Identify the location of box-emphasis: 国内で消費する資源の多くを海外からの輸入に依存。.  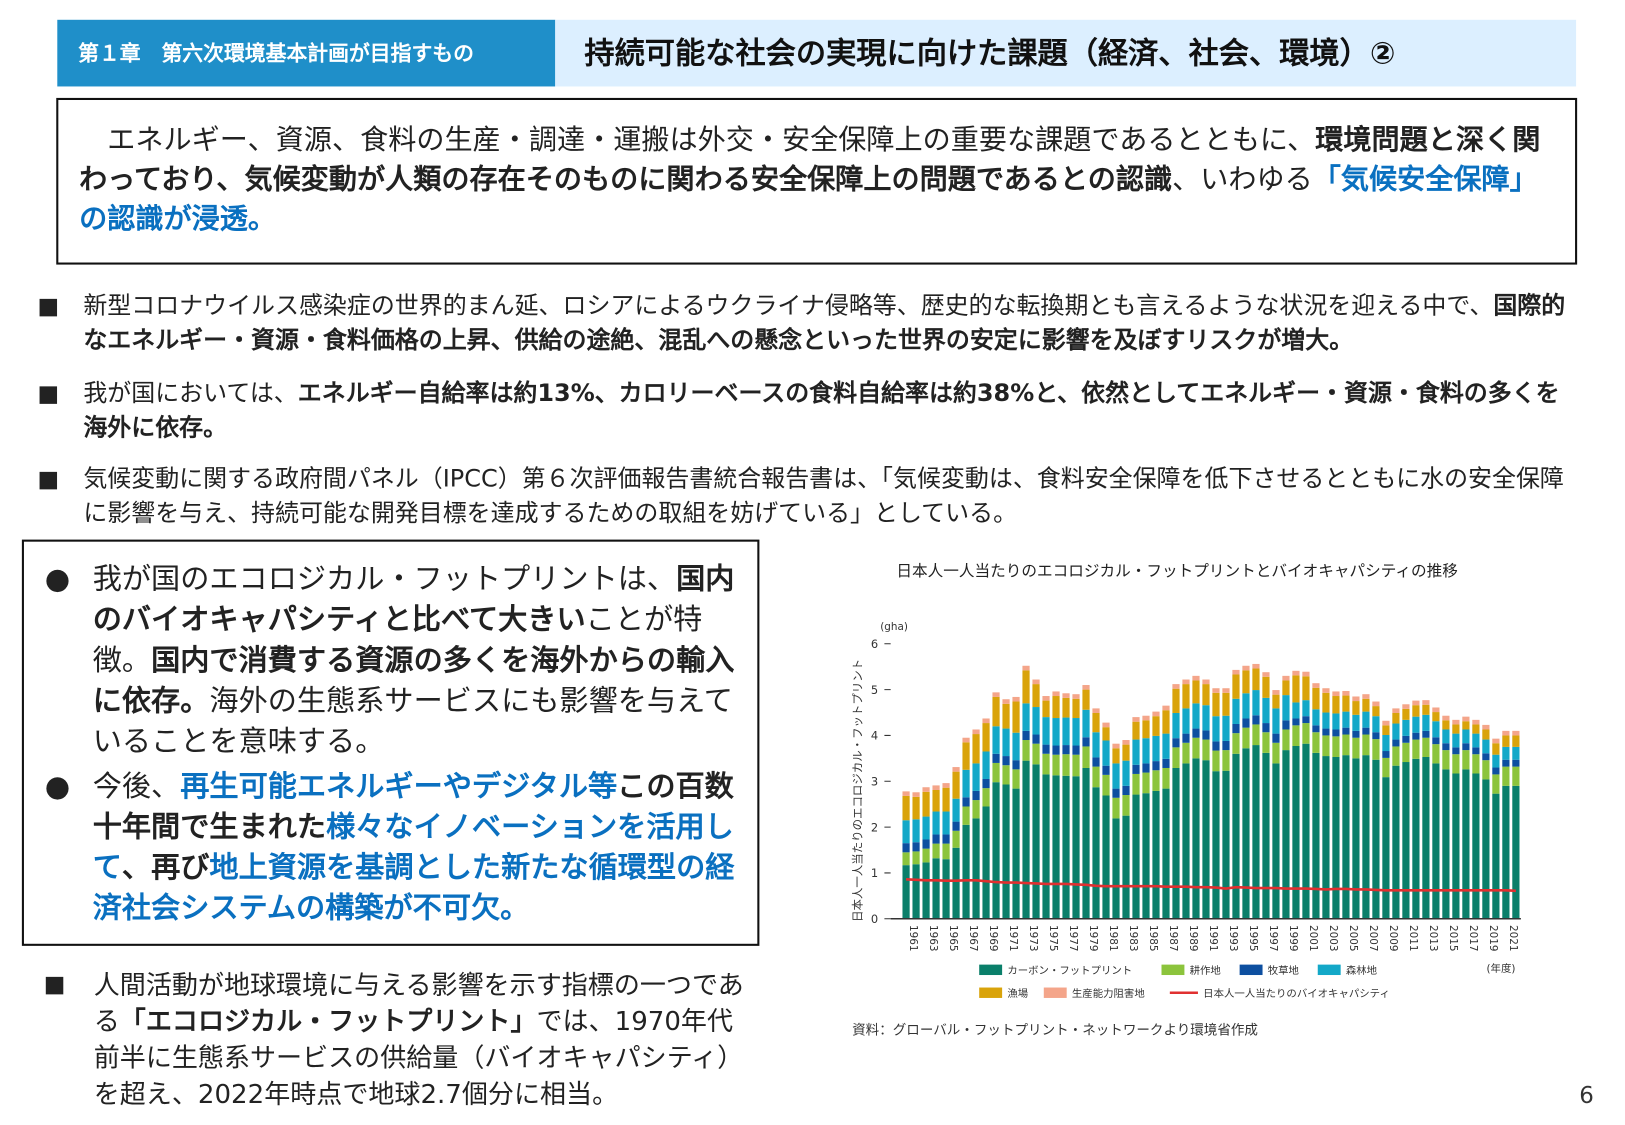
(413, 680).